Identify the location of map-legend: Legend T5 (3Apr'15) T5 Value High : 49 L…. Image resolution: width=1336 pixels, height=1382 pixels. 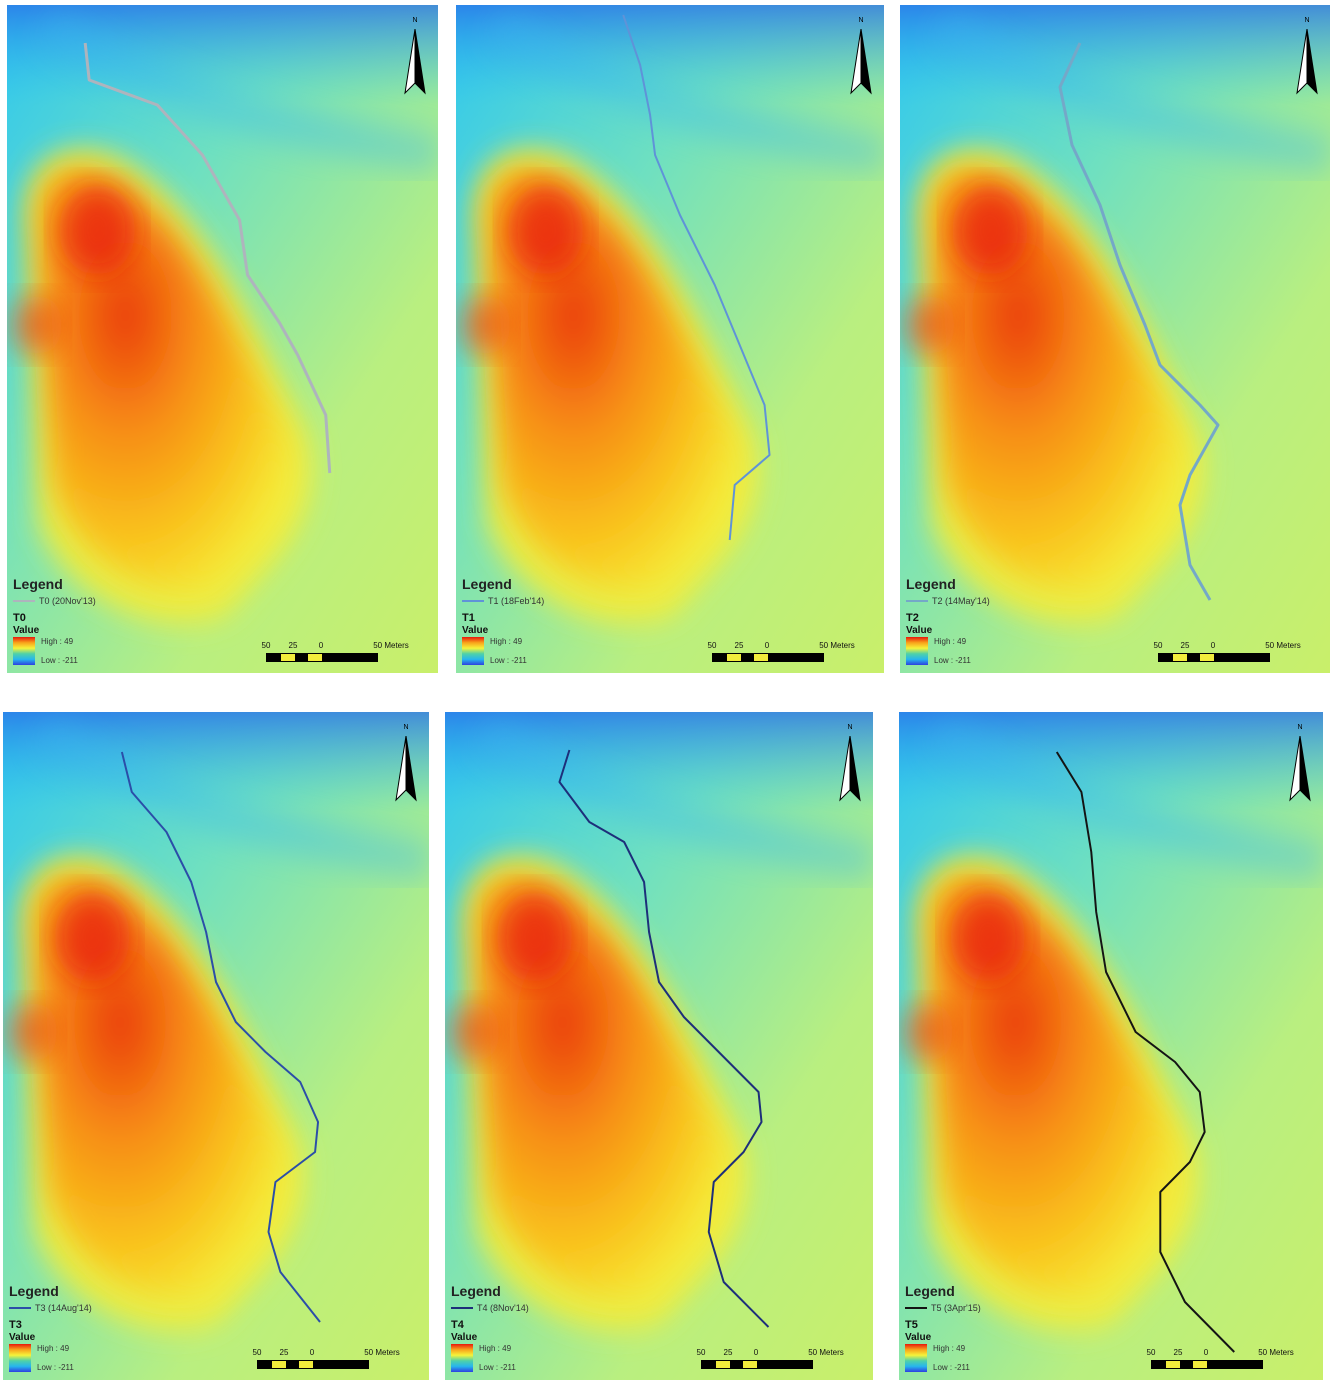
(1000, 1327).